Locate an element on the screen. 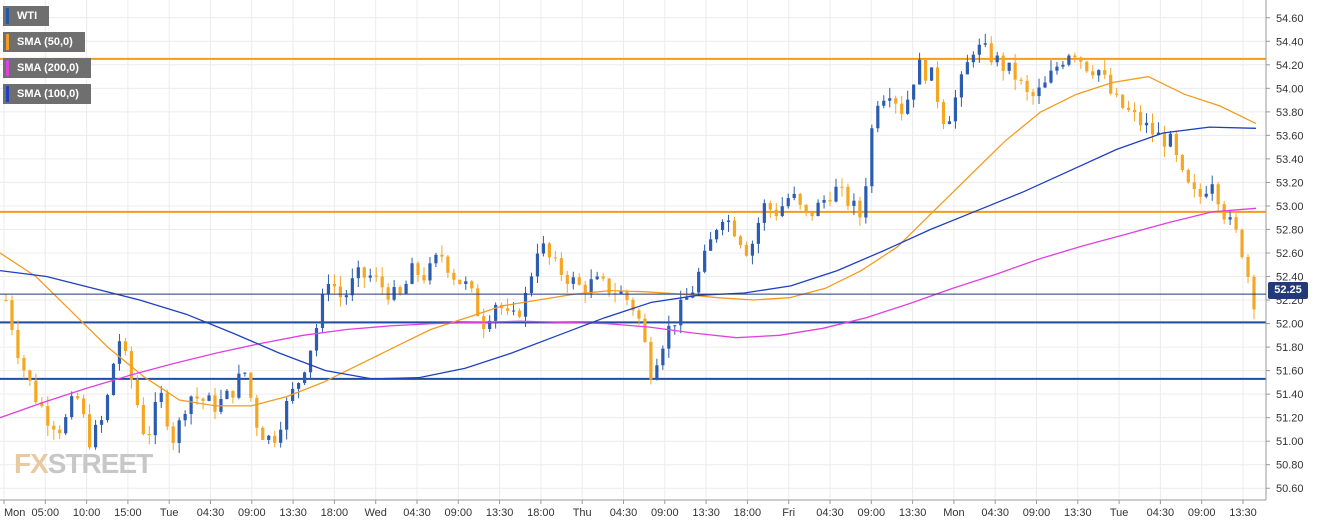 This screenshot has width=1326, height=525. last-price-tag: 52.25 is located at coordinates (1288, 290).